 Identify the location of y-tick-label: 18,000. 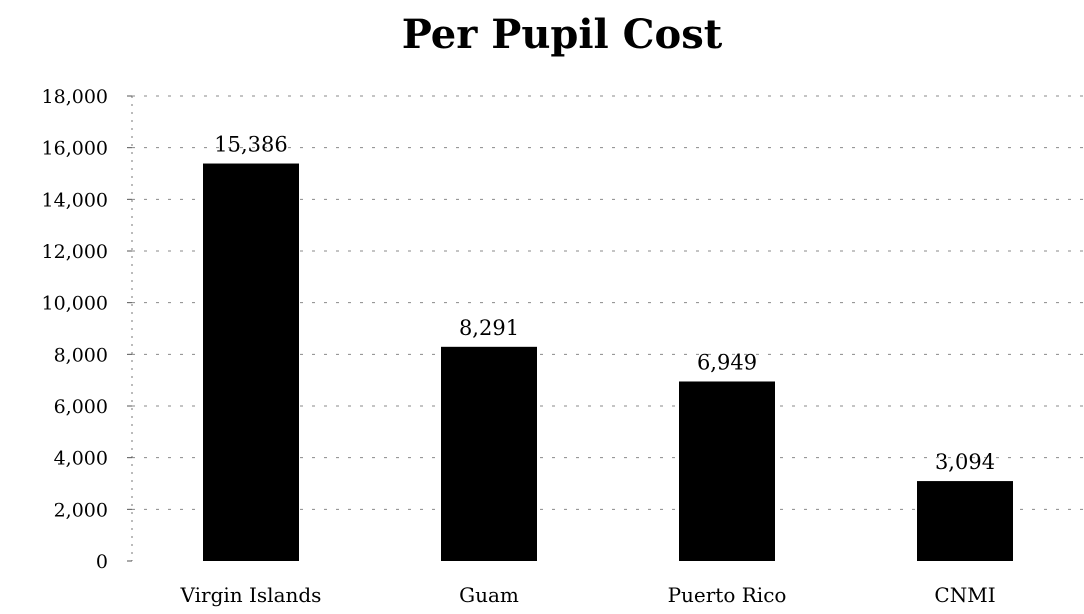
(75, 97).